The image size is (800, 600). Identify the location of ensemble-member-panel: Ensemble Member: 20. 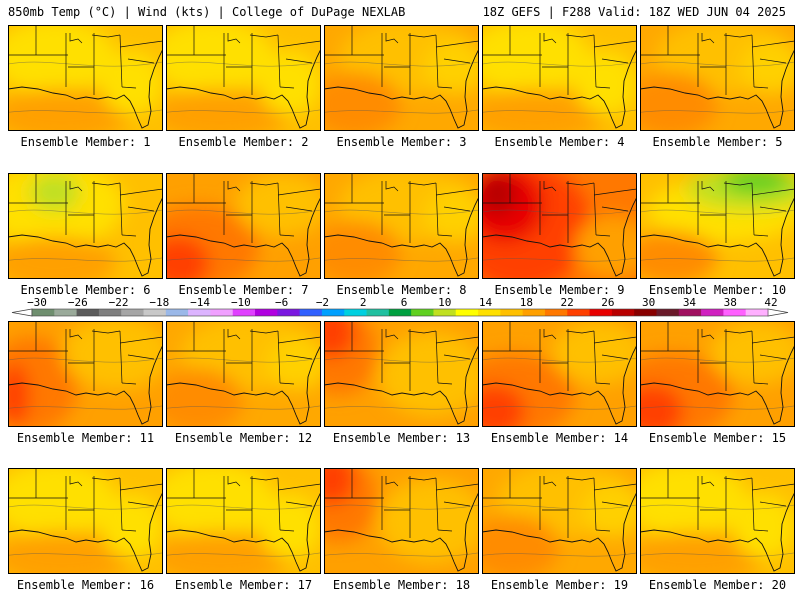
(717, 530).